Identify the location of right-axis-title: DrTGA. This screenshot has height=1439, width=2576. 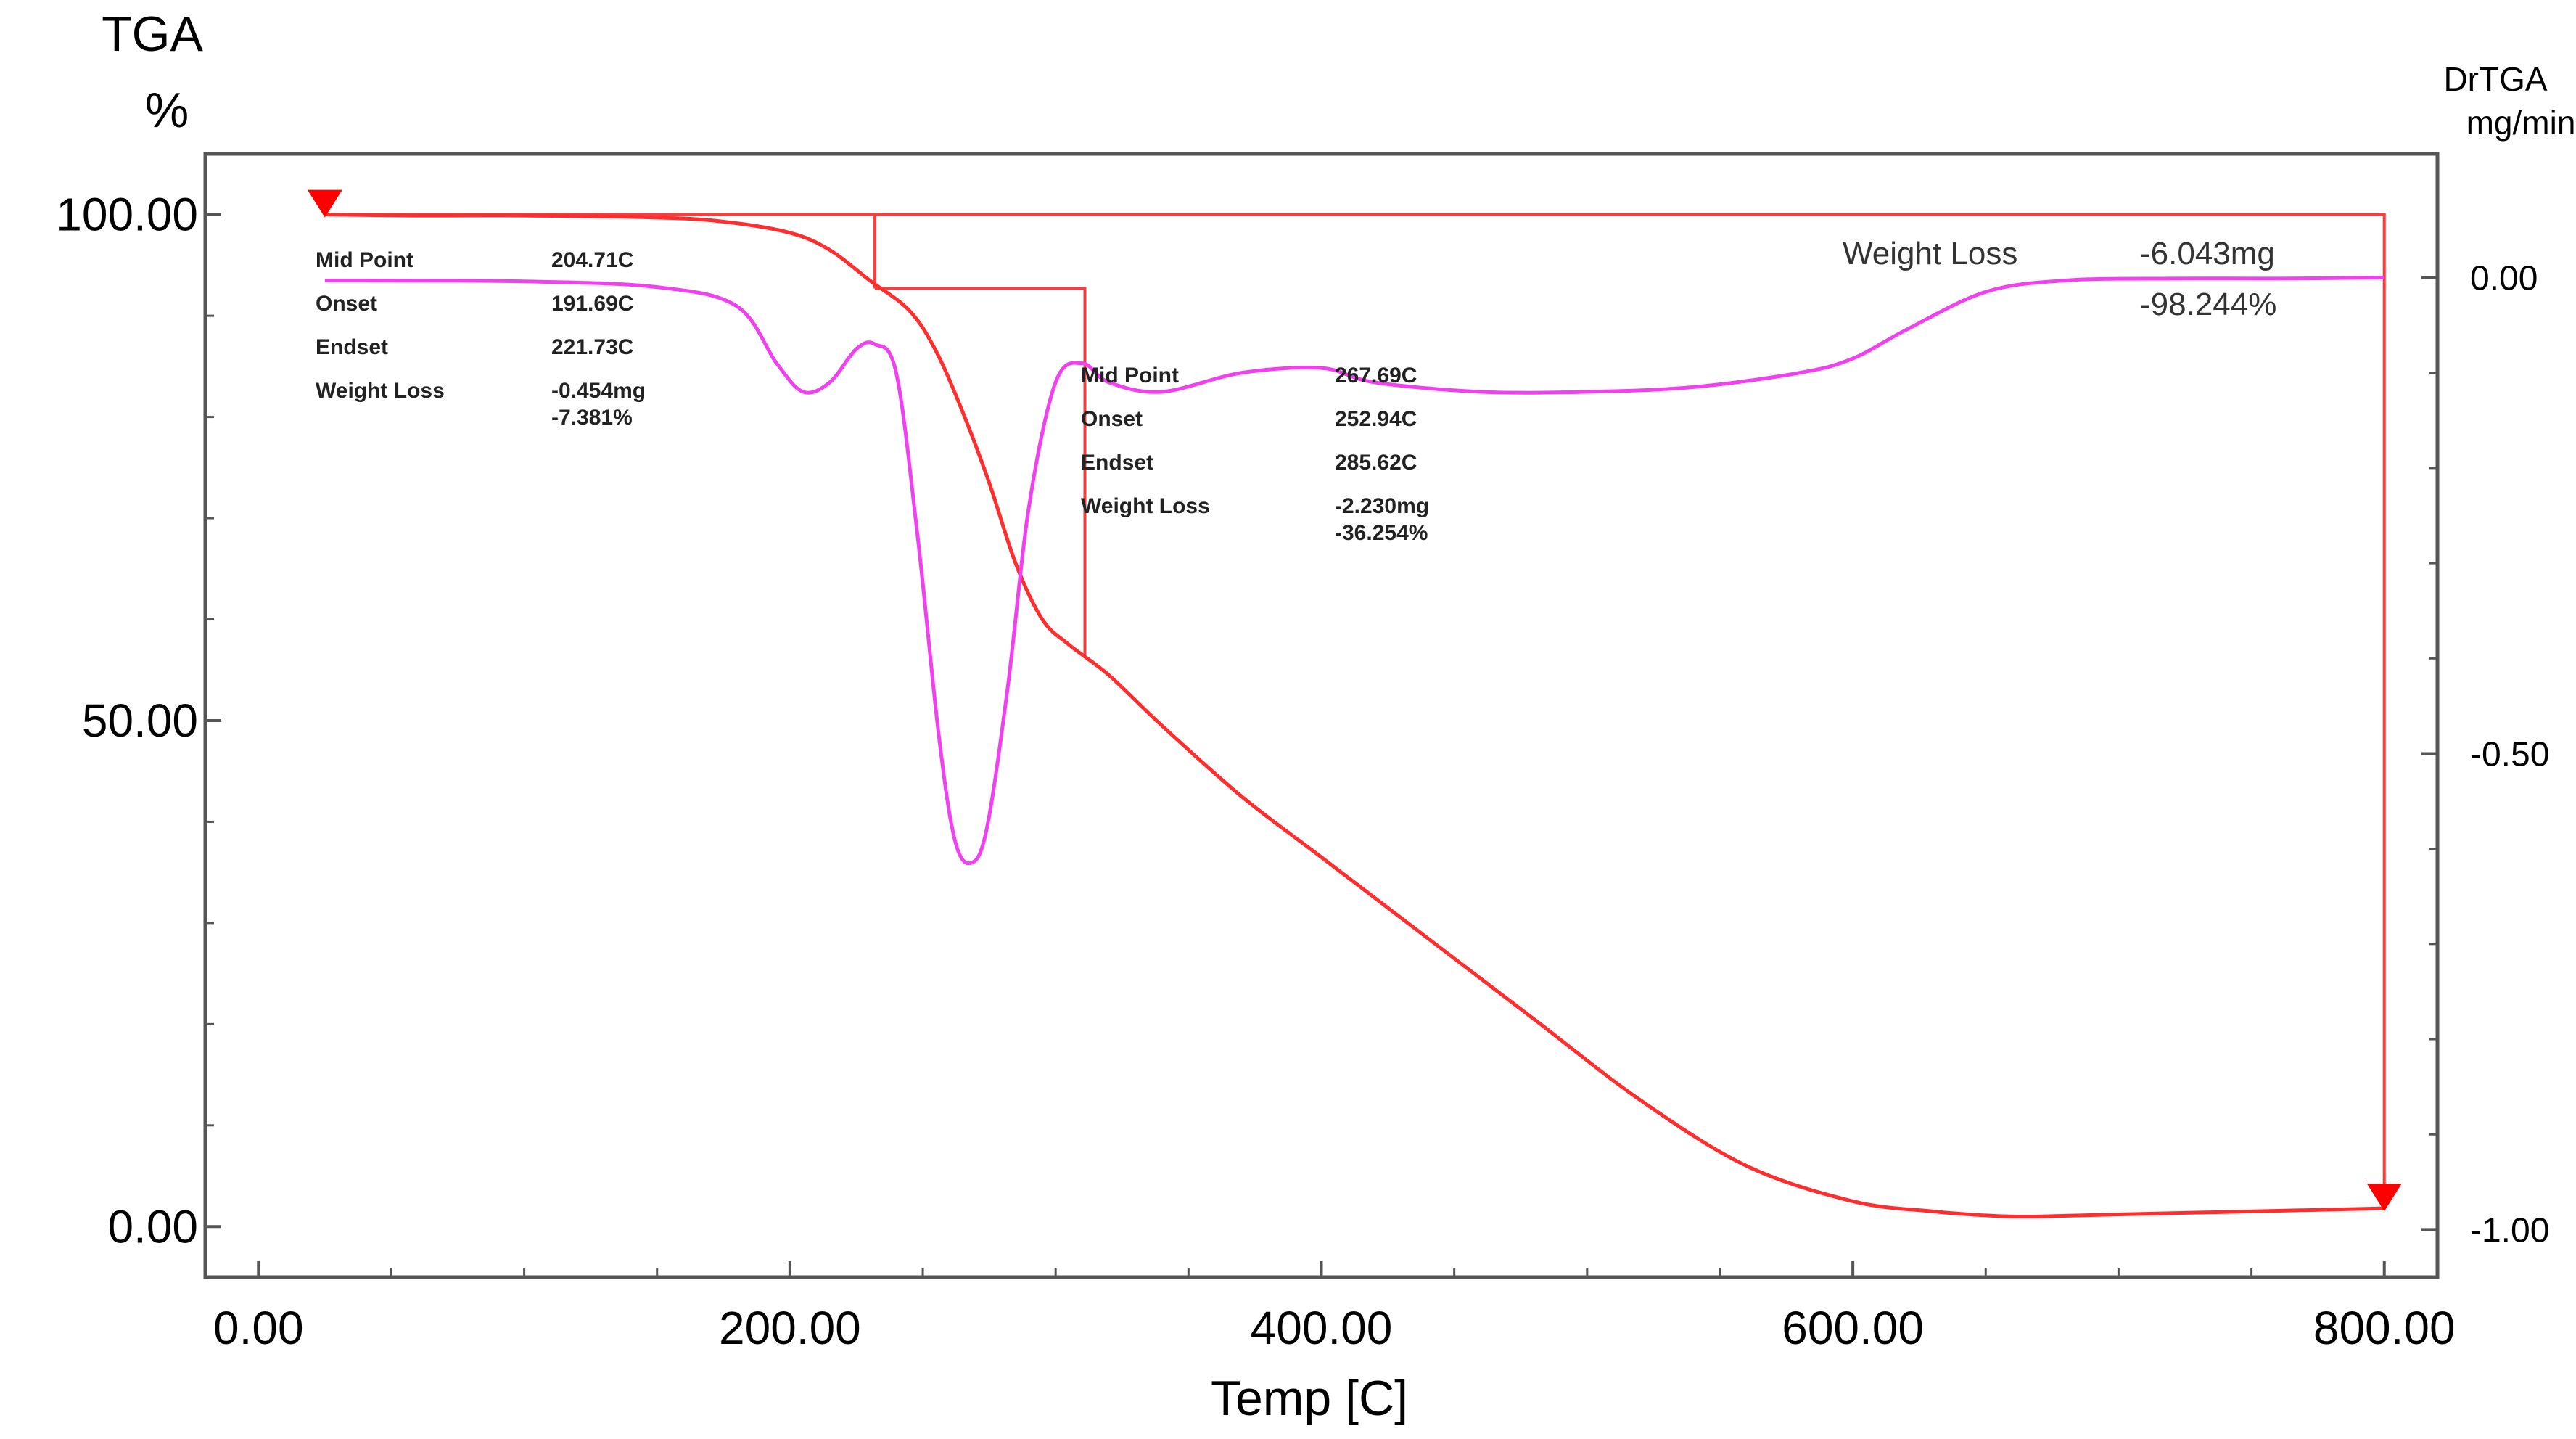
(2495, 79).